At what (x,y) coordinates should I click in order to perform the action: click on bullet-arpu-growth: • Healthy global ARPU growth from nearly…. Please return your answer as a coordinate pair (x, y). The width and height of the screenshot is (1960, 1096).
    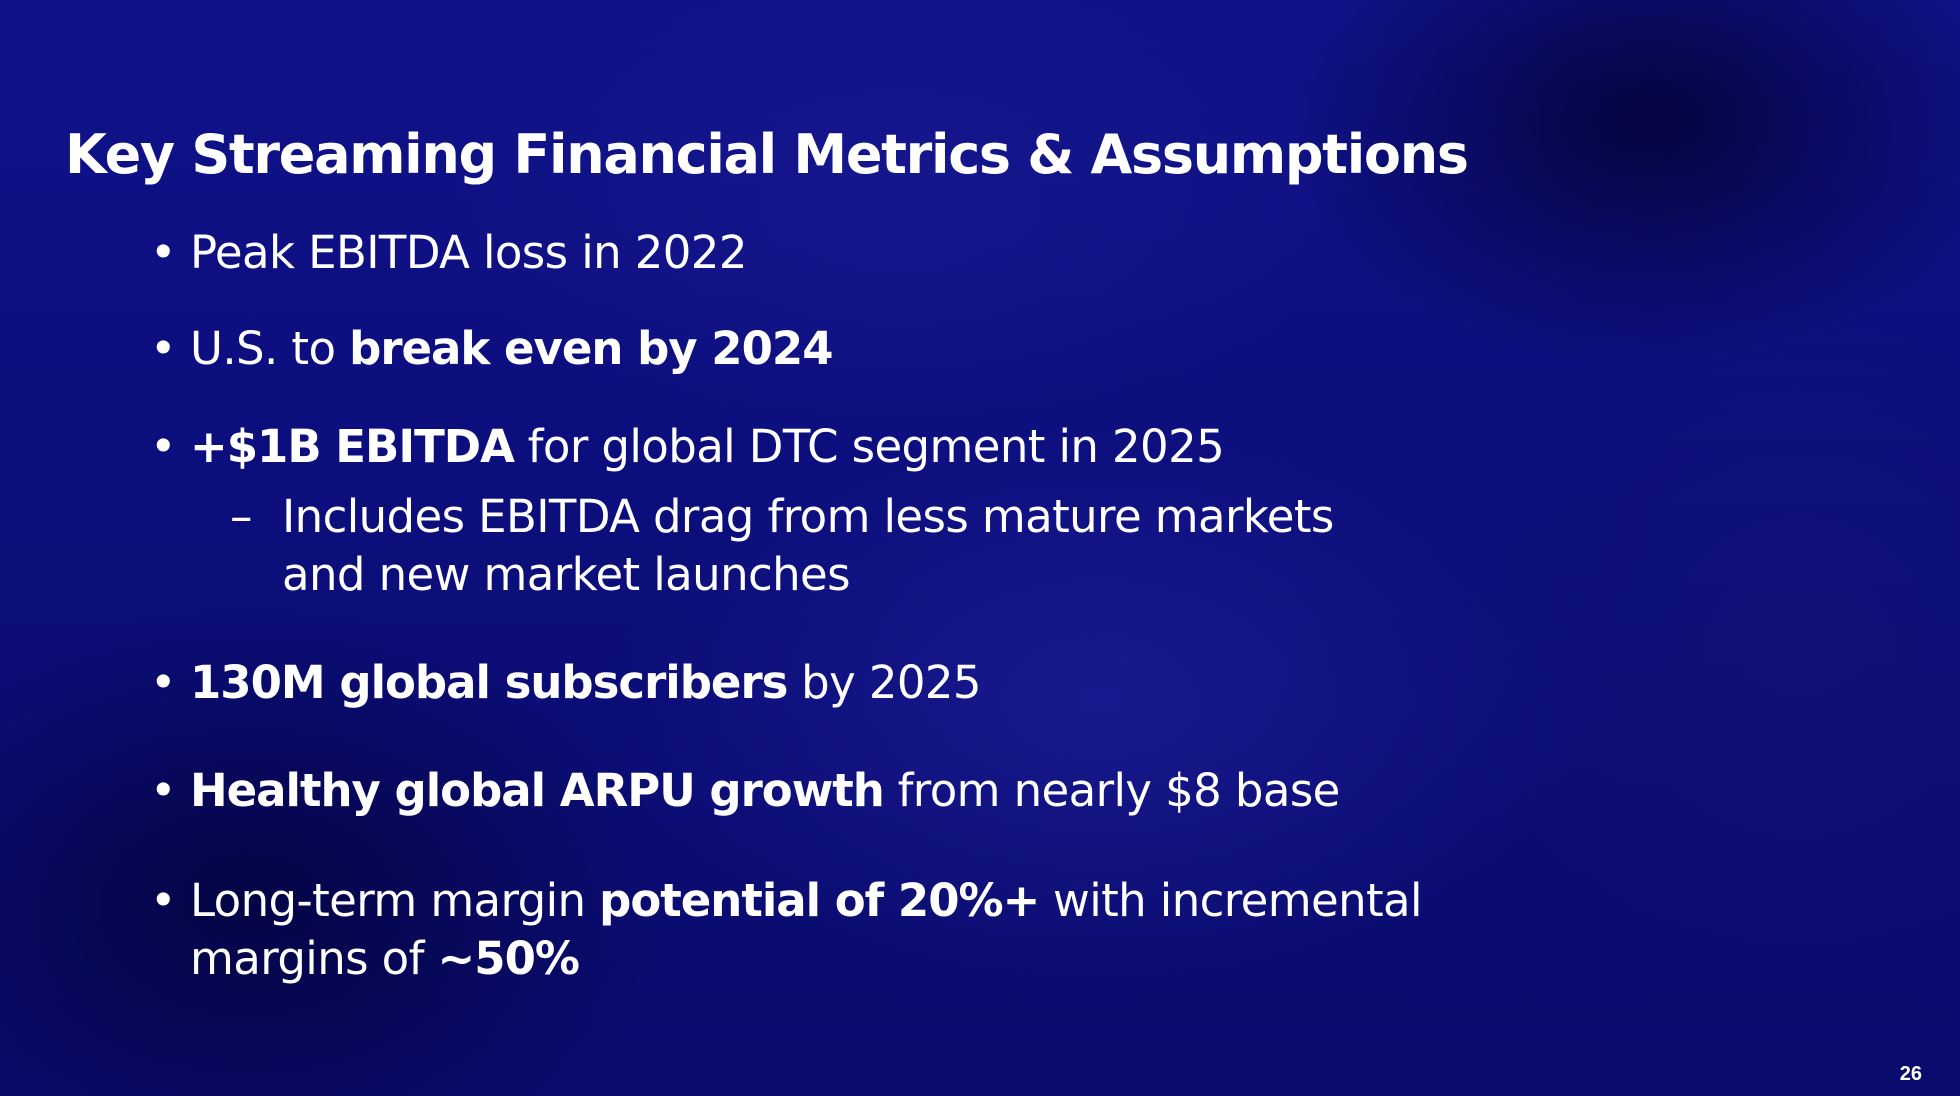
    Looking at the image, I should click on (745, 791).